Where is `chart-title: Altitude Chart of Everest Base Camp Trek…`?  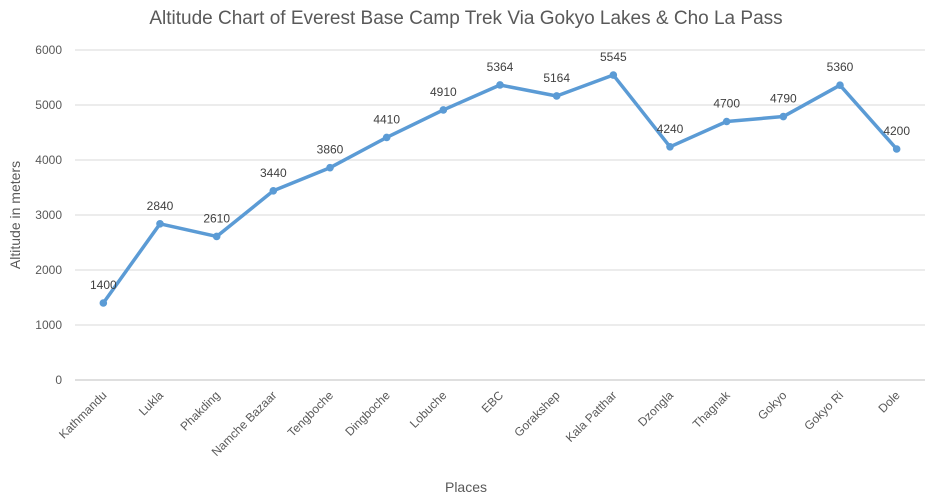 chart-title: Altitude Chart of Everest Base Camp Trek… is located at coordinates (465, 18).